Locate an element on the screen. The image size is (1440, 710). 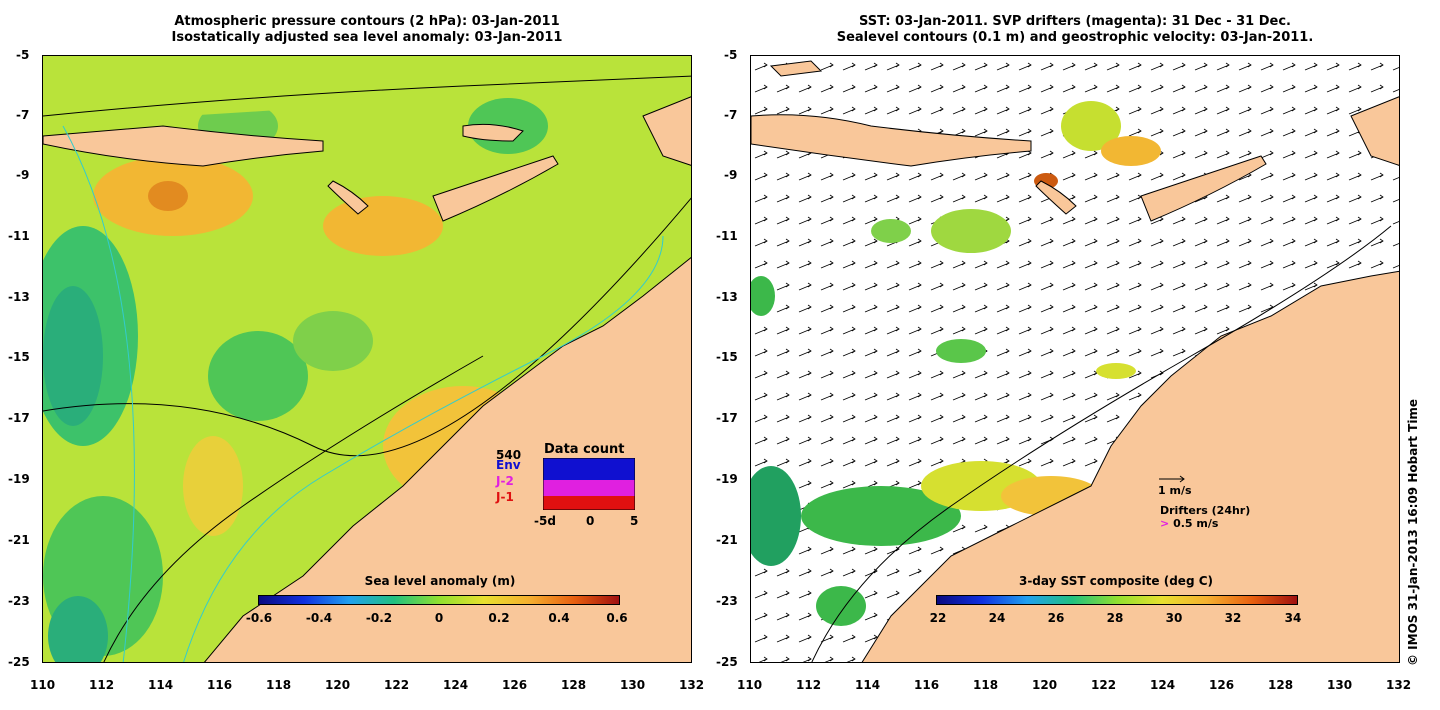
colorbar-tick: 0.4 is located at coordinates (559, 618).